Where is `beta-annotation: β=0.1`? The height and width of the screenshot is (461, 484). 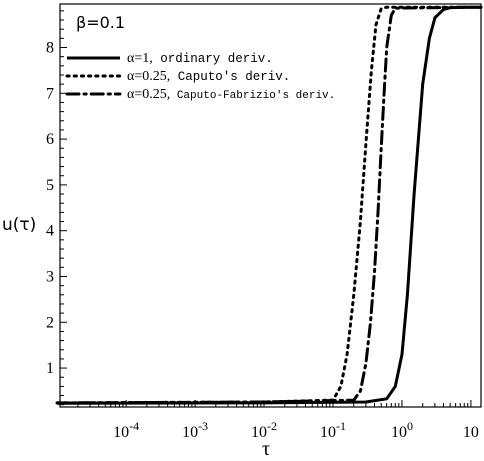
beta-annotation: β=0.1 is located at coordinates (100, 22).